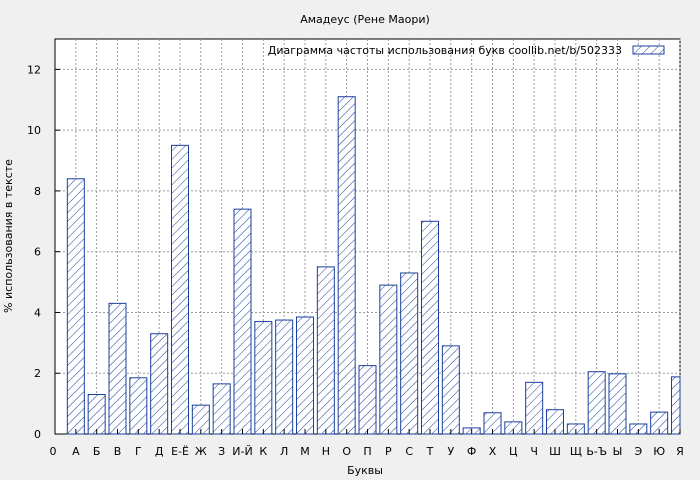  Describe the element at coordinates (34, 130) in the screenshot. I see `y-tick-label: 10` at that location.